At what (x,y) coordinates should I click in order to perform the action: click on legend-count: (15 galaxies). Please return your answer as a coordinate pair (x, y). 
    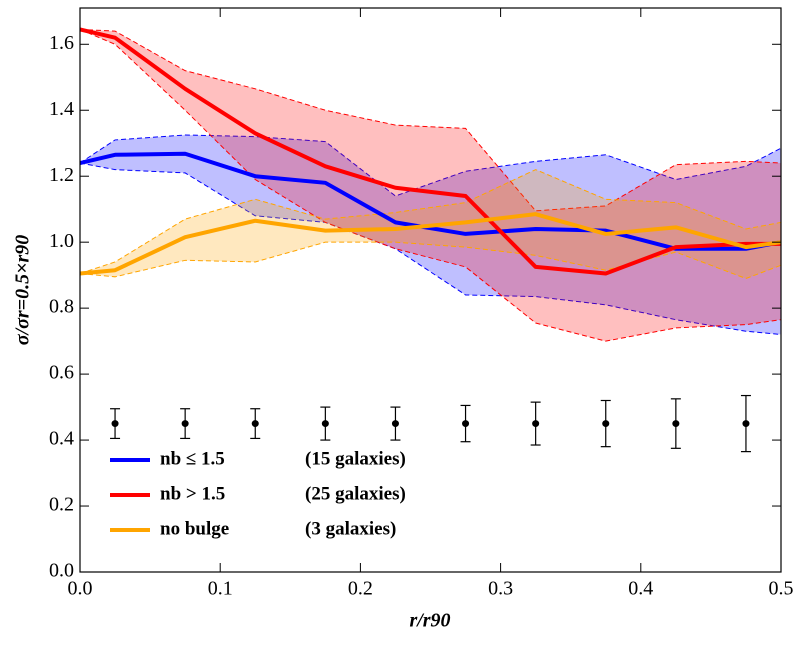
    Looking at the image, I should click on (355, 458).